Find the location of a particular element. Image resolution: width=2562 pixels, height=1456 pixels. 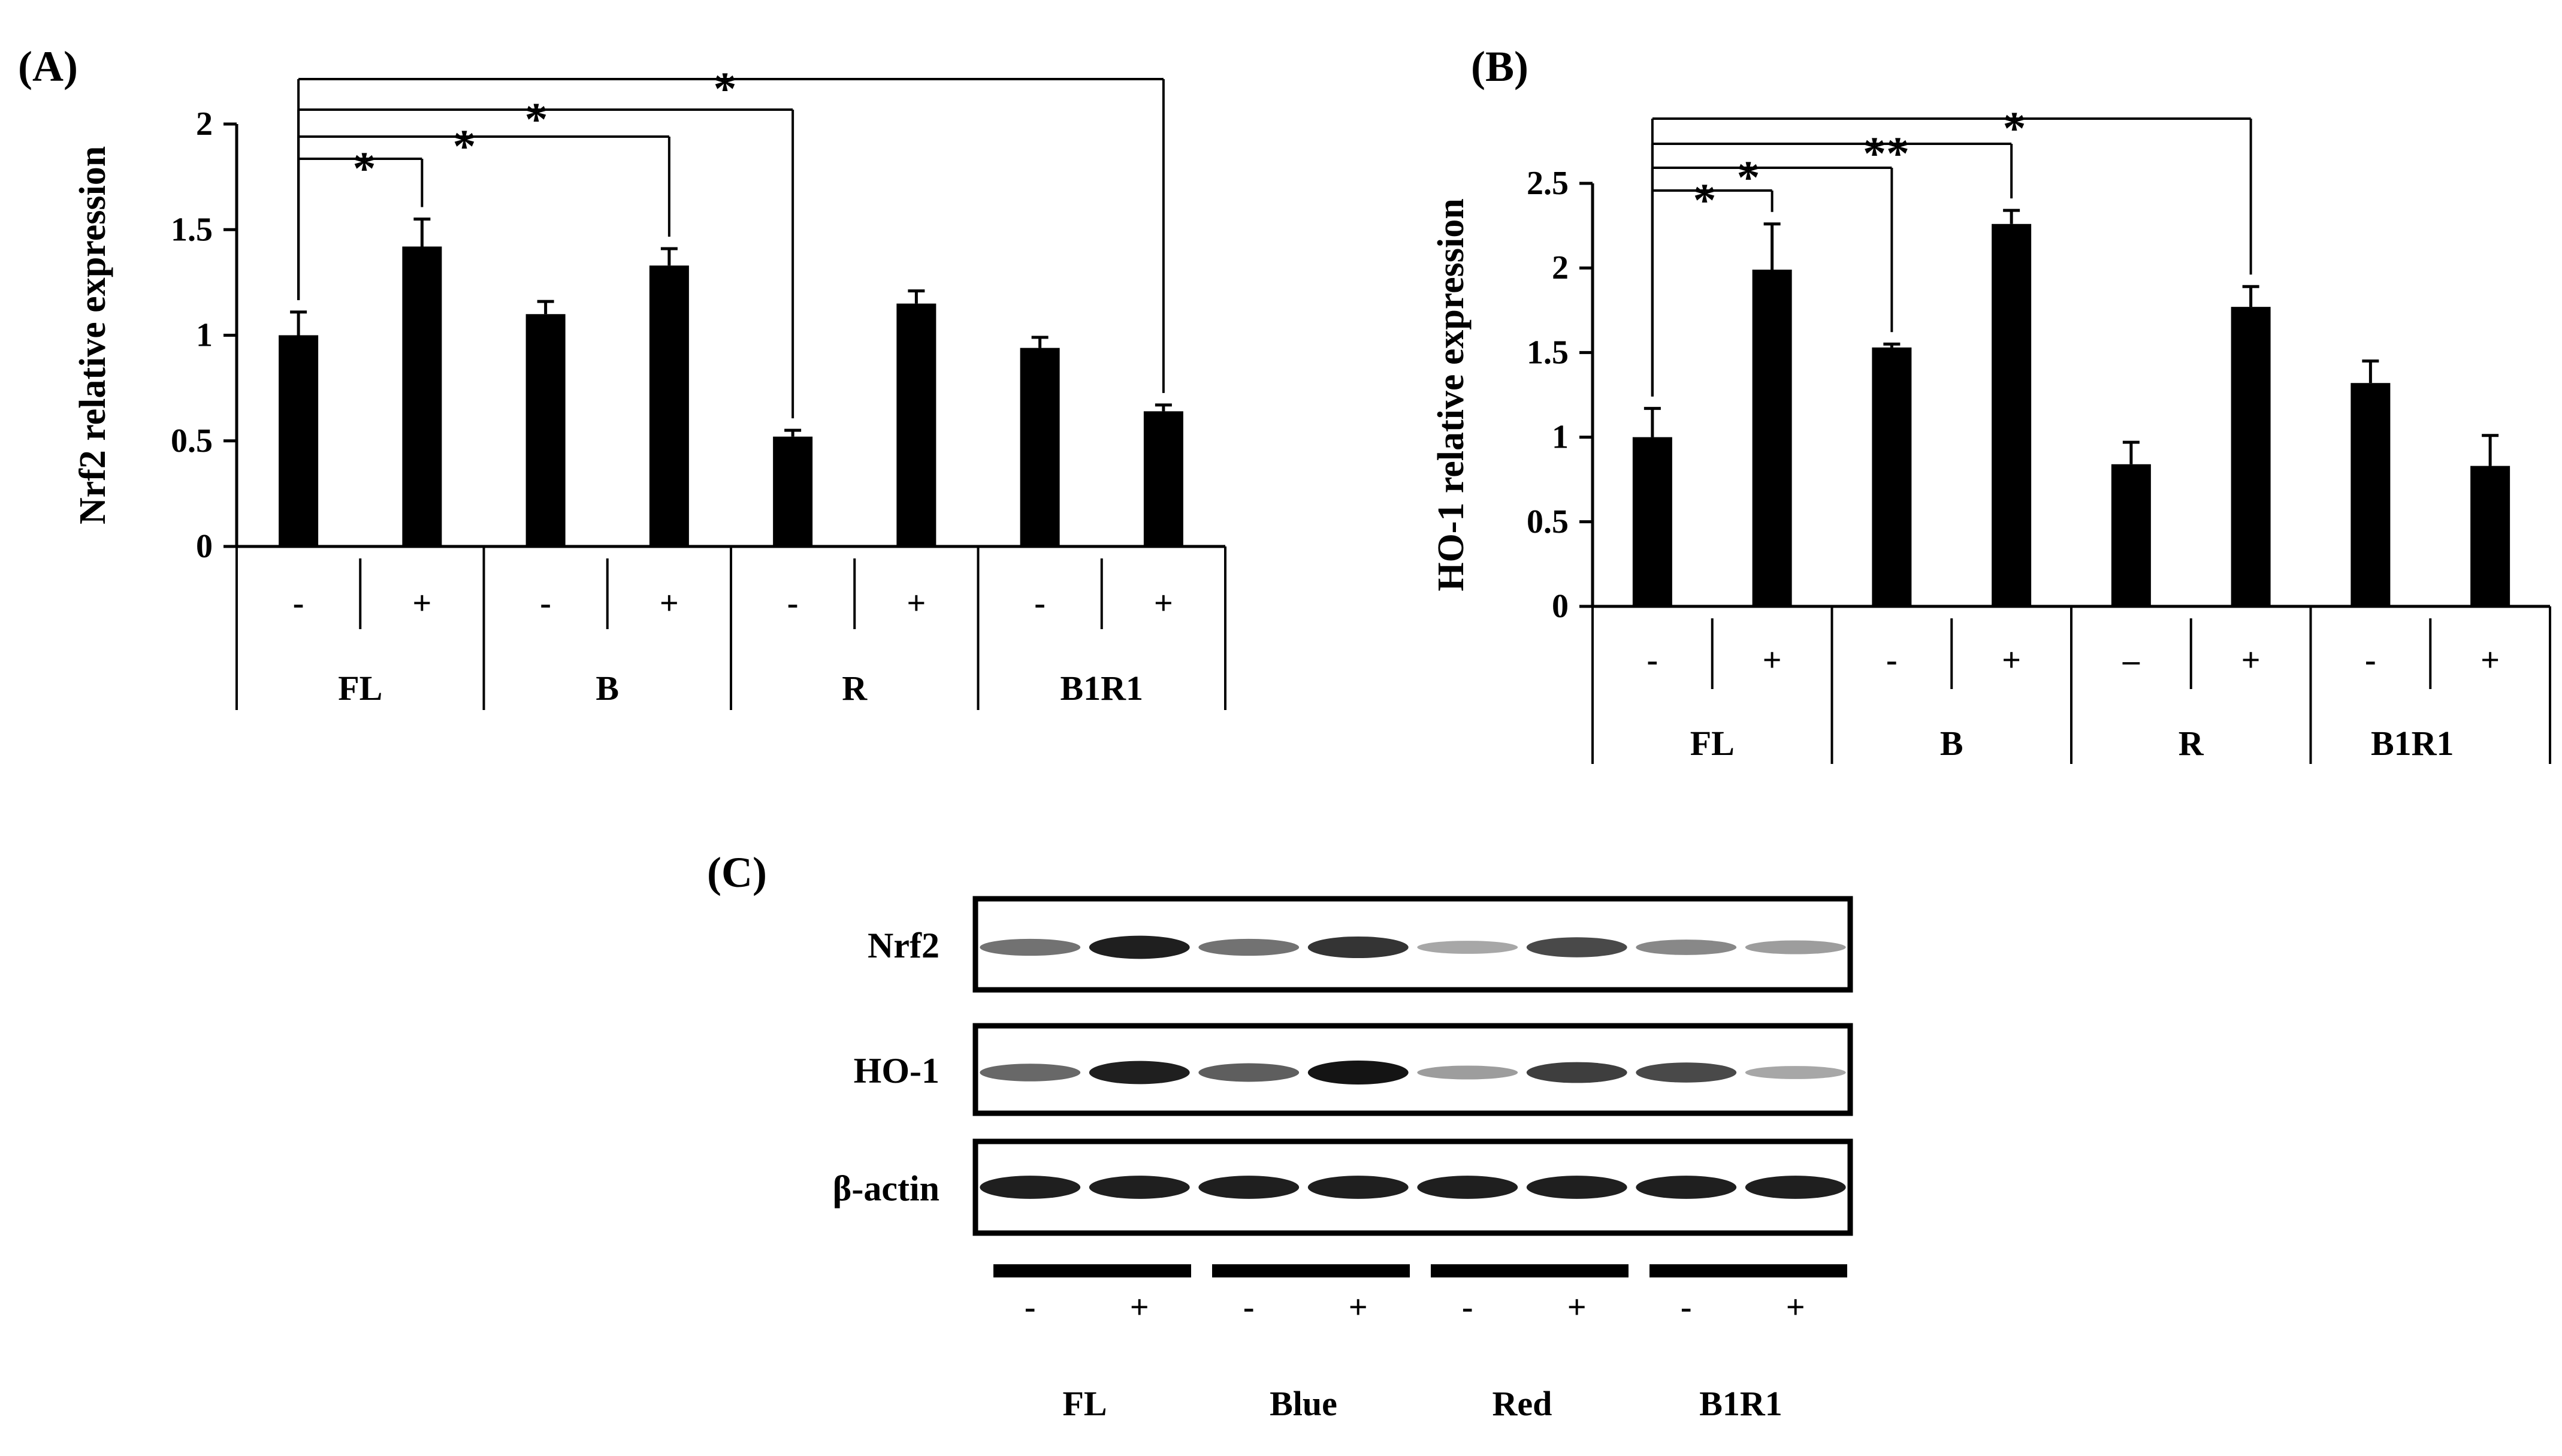

blot-group-label: Blue is located at coordinates (1303, 1403).